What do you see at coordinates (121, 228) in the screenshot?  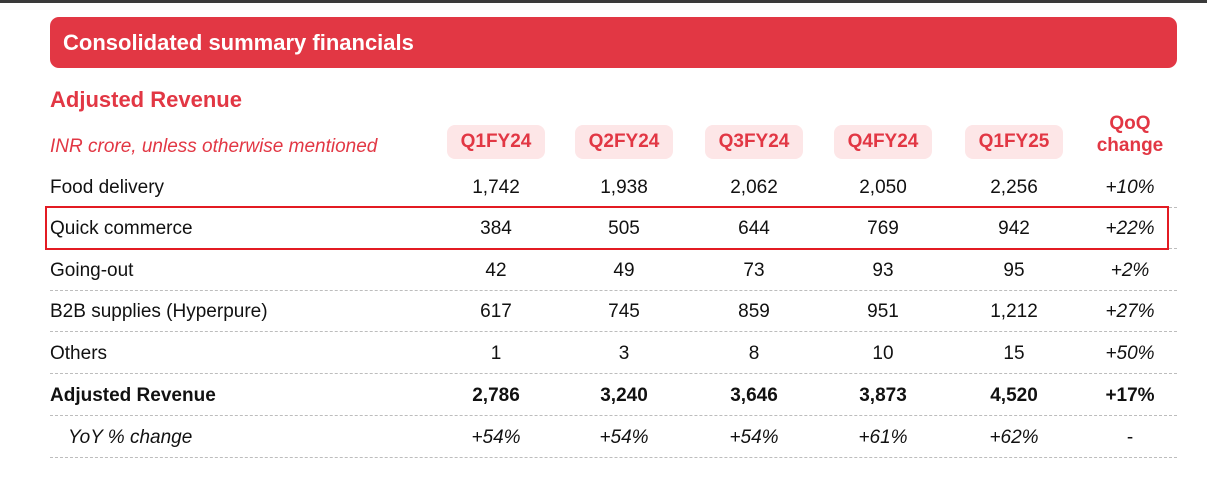 I see `row-label: Quick commerce` at bounding box center [121, 228].